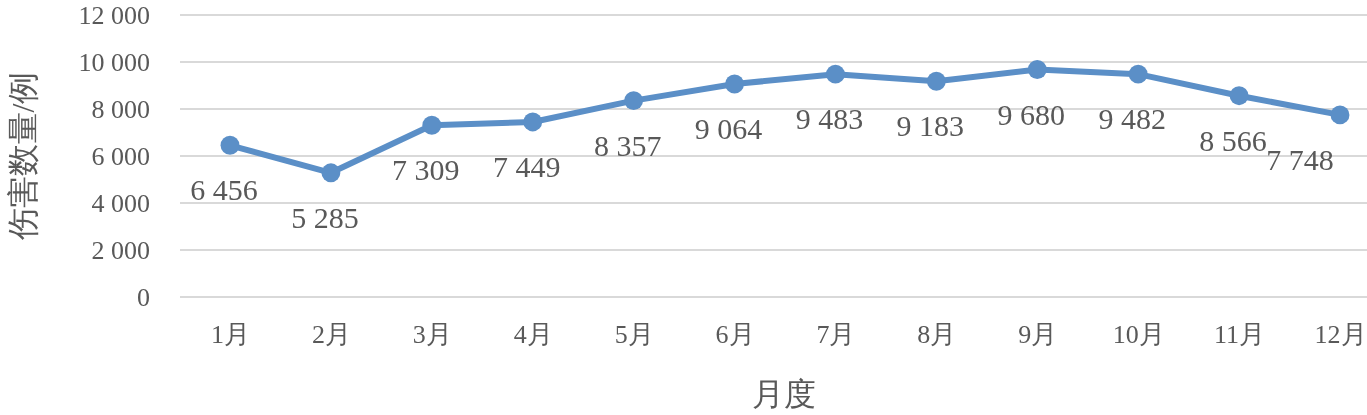 This screenshot has width=1367, height=415. What do you see at coordinates (627, 145) in the screenshot?
I see `data-label: 8 357` at bounding box center [627, 145].